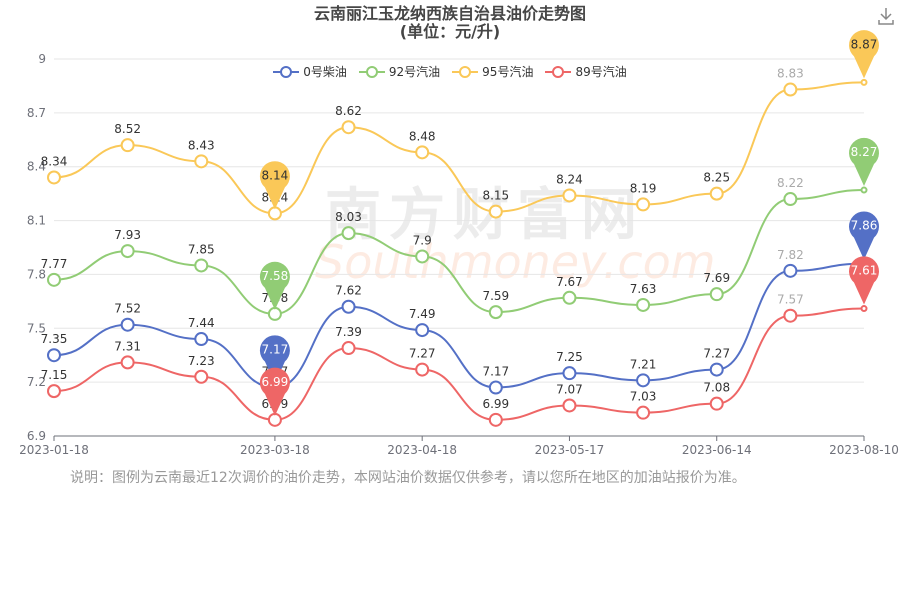 Image resolution: width=900 pixels, height=600 pixels. What do you see at coordinates (485, 215) in the screenshot?
I see `watermark-text: 南方财富网` at bounding box center [485, 215].